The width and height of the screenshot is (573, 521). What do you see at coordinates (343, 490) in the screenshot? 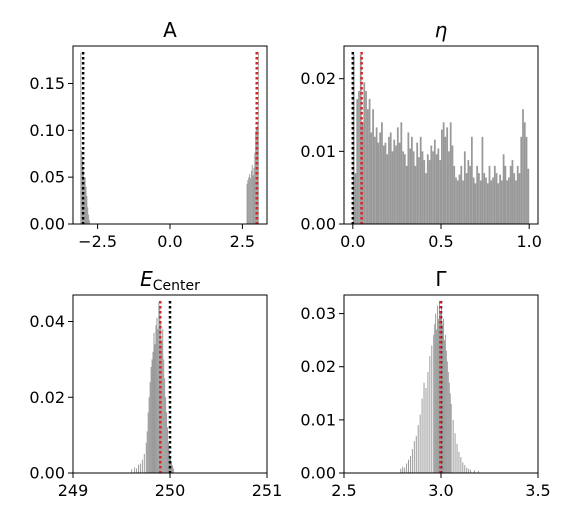
I see `x-tick-label: 2.5` at bounding box center [343, 490].